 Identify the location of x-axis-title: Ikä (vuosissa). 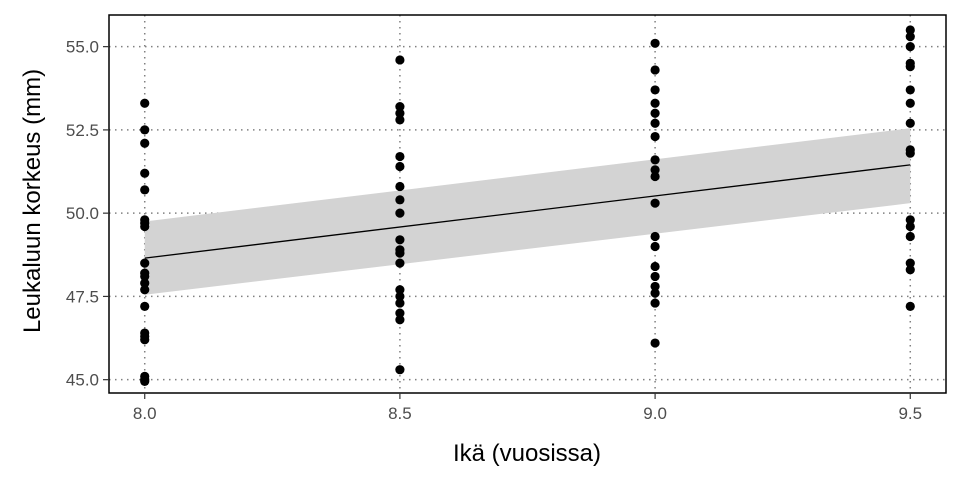
(527, 453).